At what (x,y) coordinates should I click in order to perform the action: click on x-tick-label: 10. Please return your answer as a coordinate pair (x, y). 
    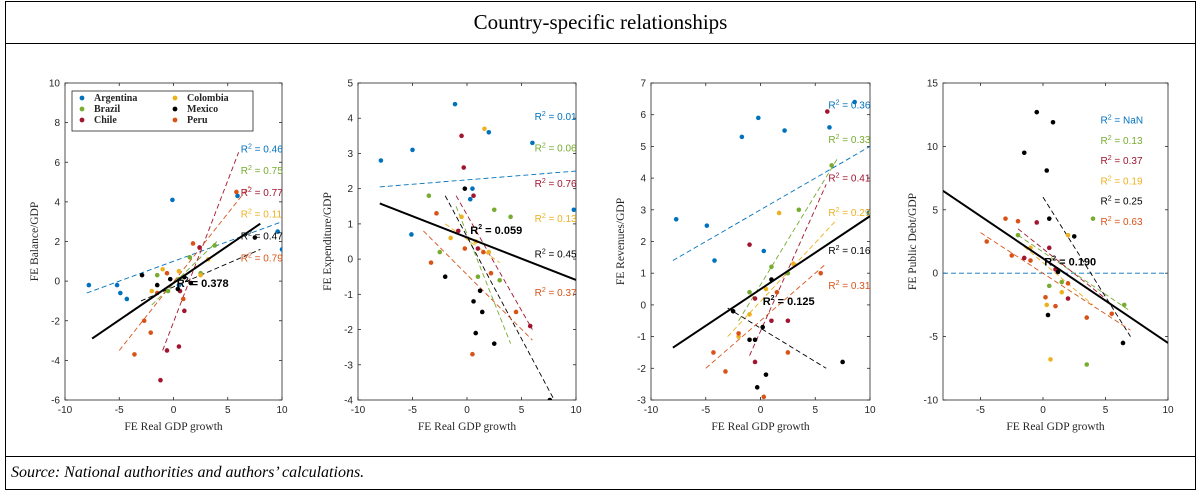
    Looking at the image, I should click on (1168, 410).